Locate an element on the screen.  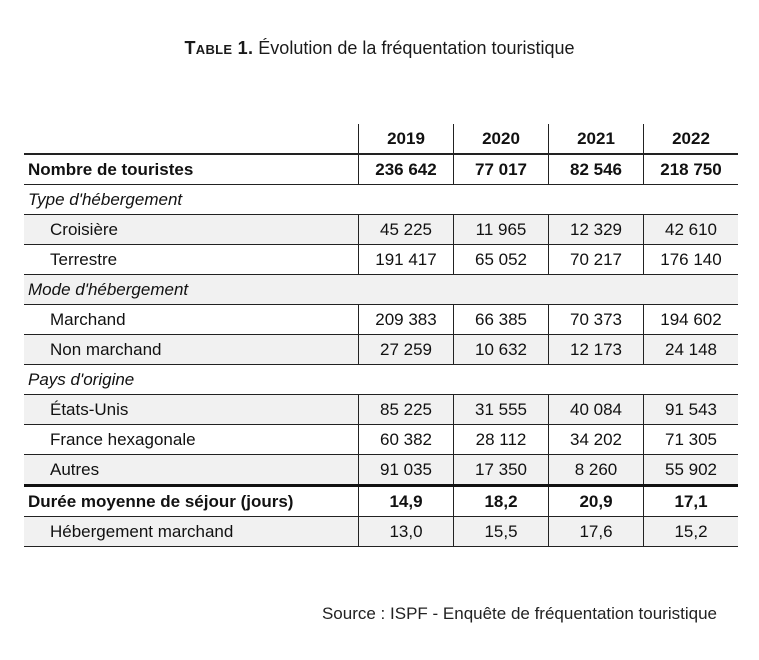
table-row-section-pays: Pays d'origine is located at coordinates (381, 379).